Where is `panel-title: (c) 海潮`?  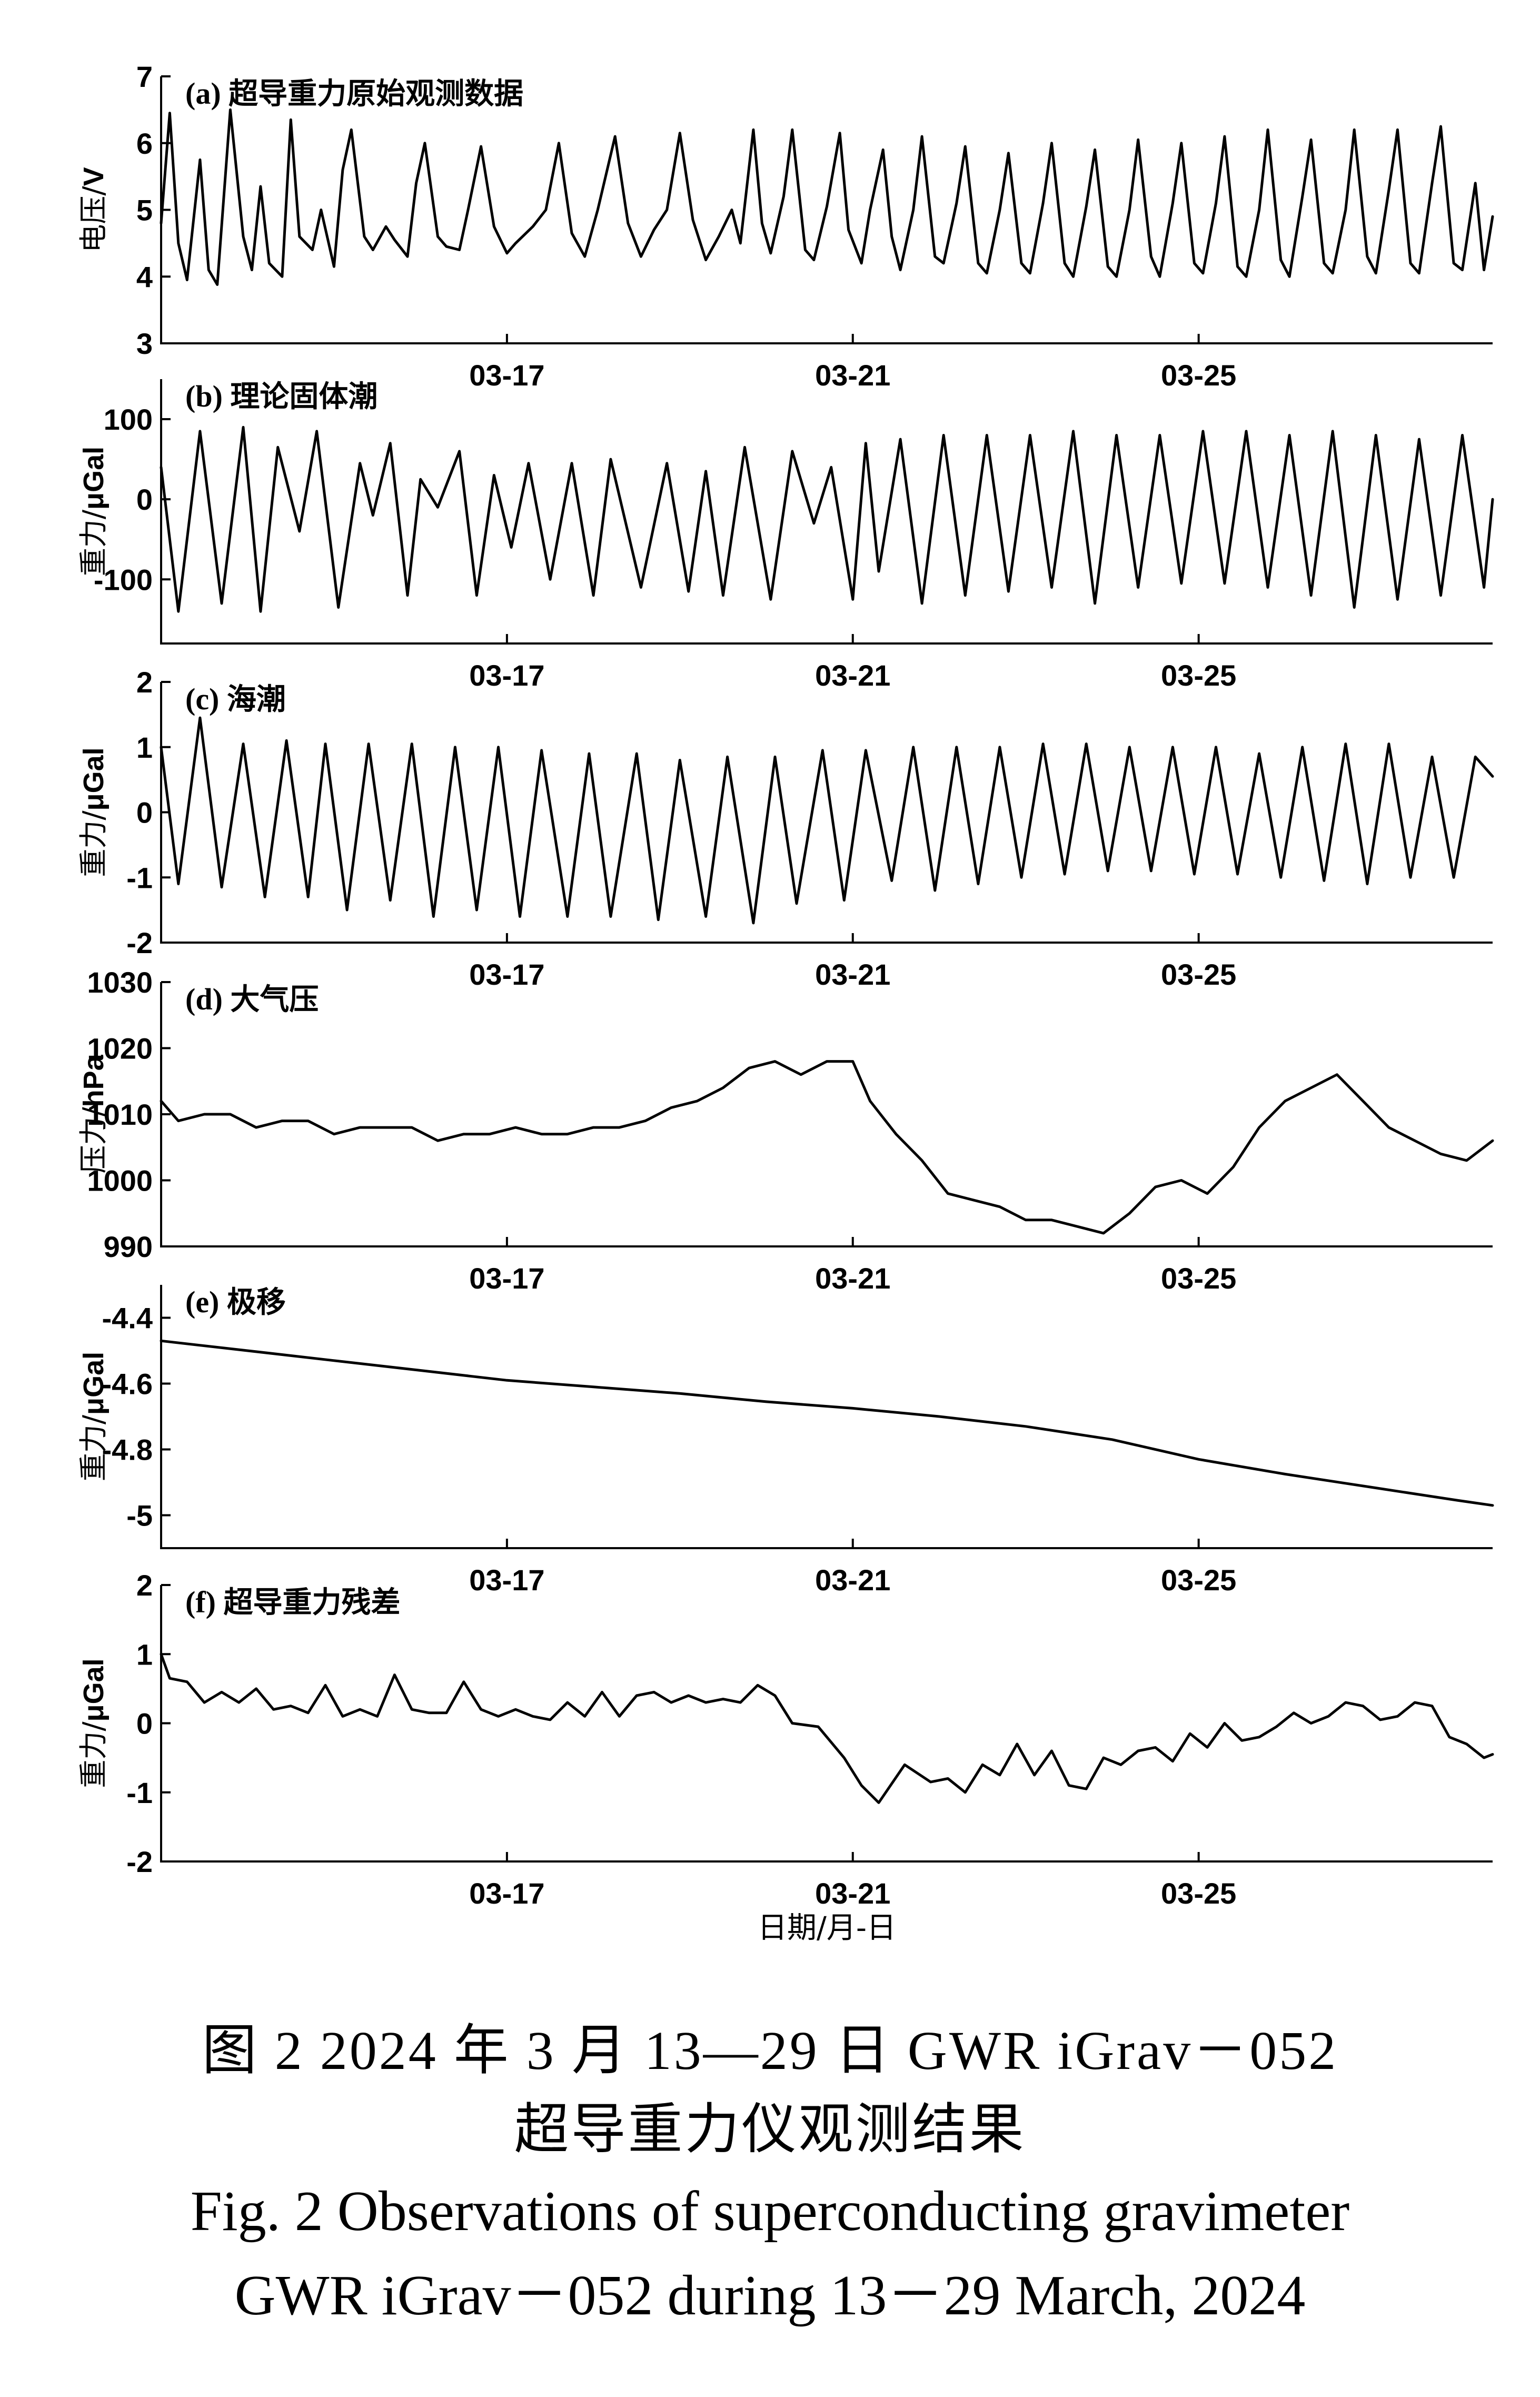
panel-title: (c) 海潮 is located at coordinates (235, 700).